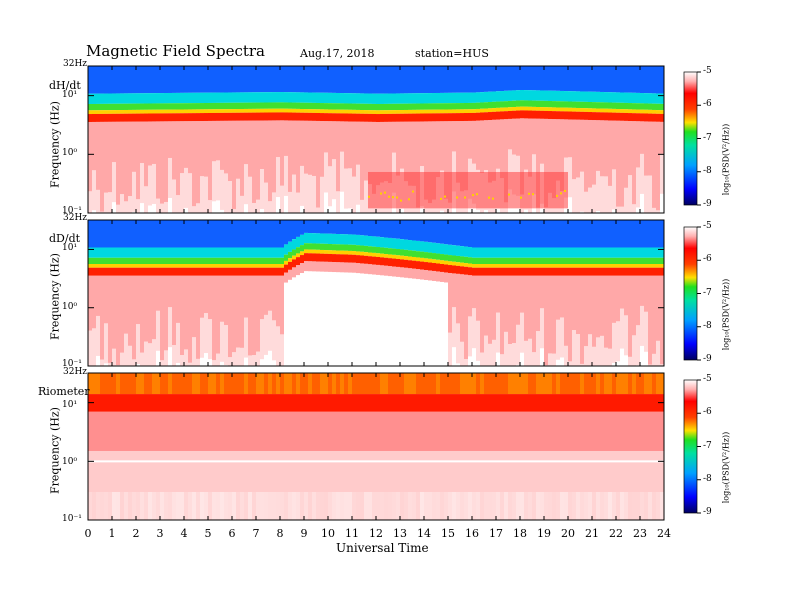 Image resolution: width=792 pixels, height=612 pixels. What do you see at coordinates (707, 204) in the screenshot?
I see `colorbar-tick-label: -9` at bounding box center [707, 204].